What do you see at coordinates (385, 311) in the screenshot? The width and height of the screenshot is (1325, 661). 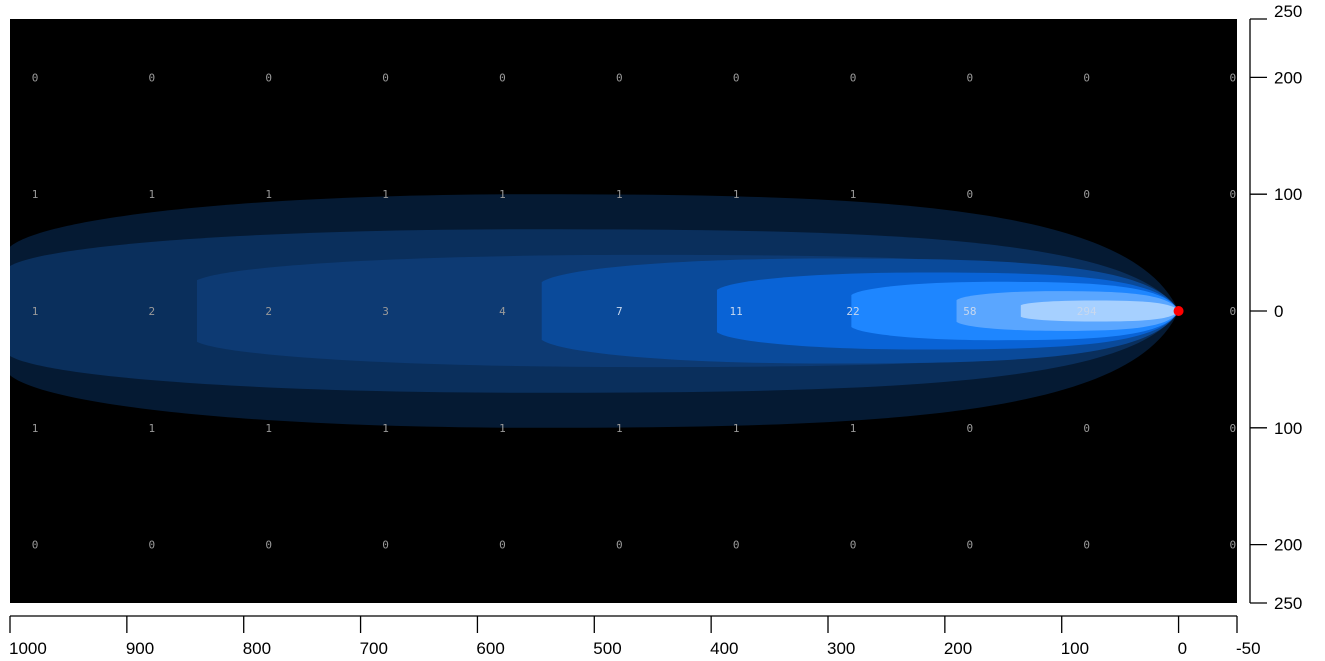 I see `grid-value-label: 3` at bounding box center [385, 311].